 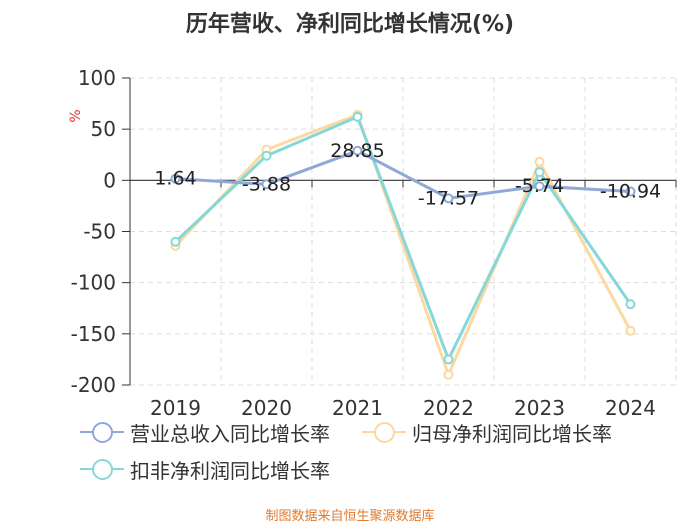 What do you see at coordinates (403, 174) in the screenshot?
I see `series-line` at bounding box center [403, 174].